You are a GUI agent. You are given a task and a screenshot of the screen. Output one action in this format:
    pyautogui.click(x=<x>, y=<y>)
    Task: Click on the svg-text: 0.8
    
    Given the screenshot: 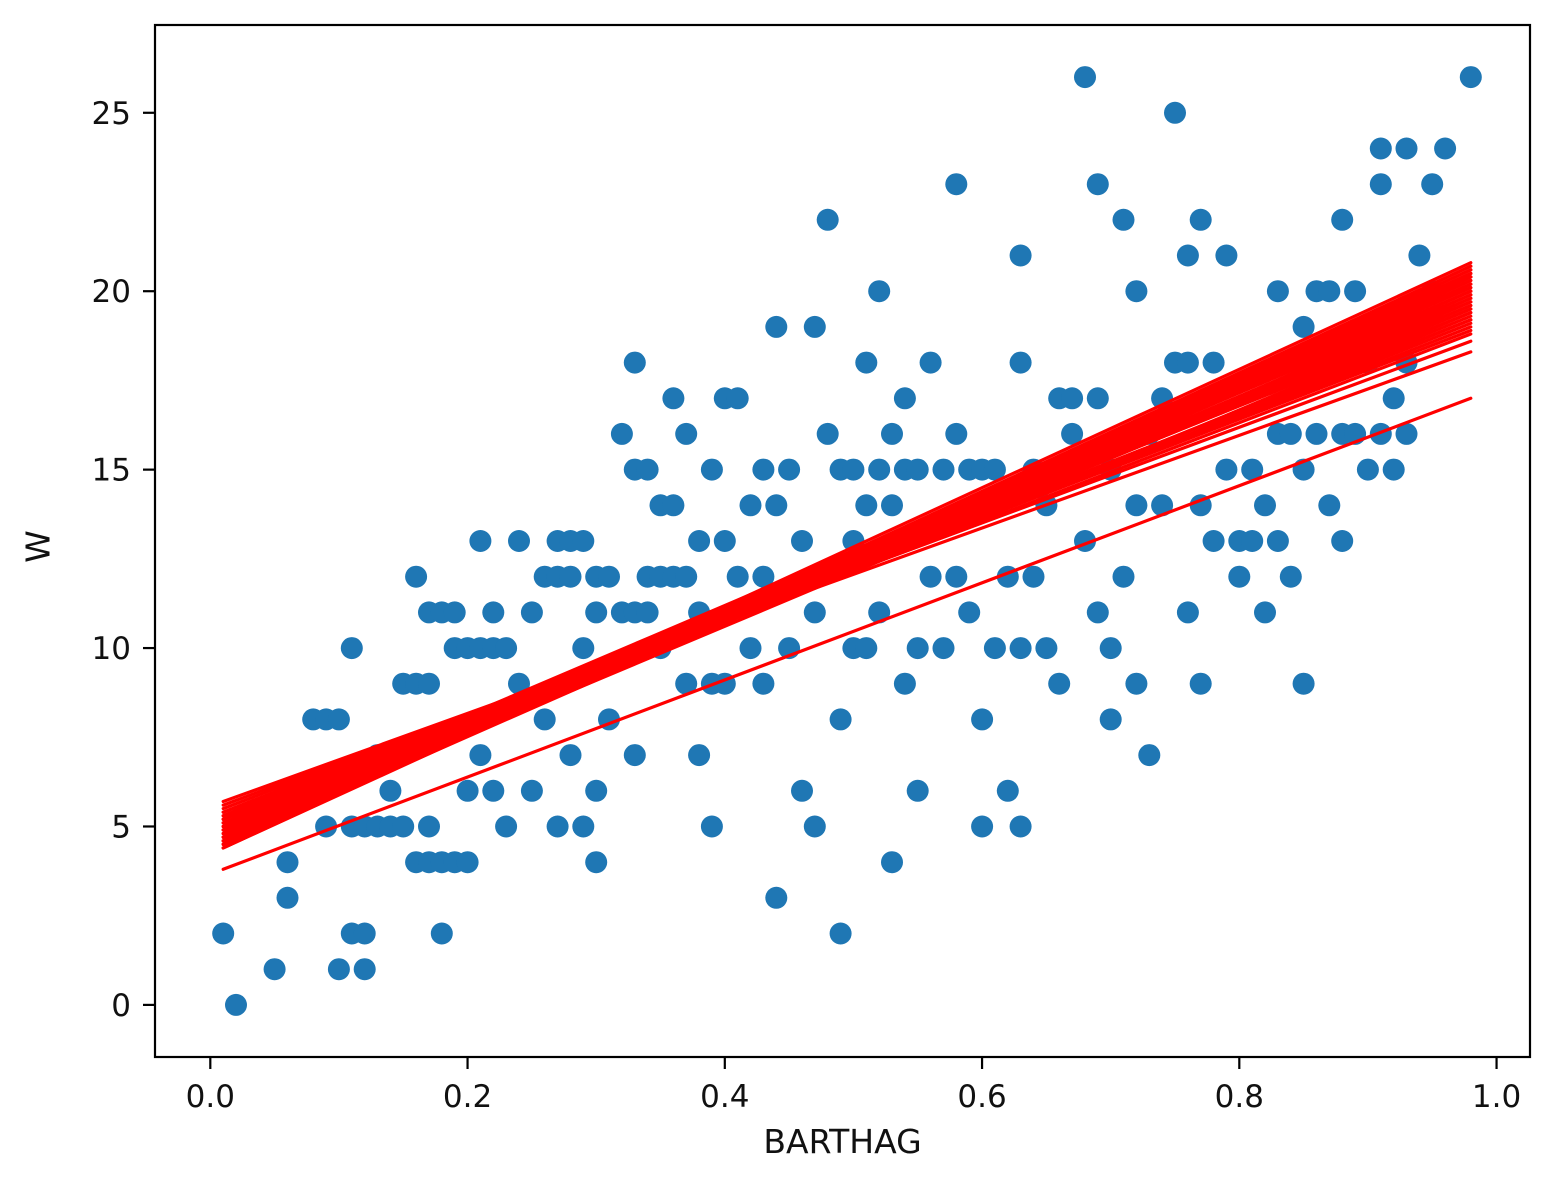 What is the action you would take?
    pyautogui.click(x=1239, y=1097)
    